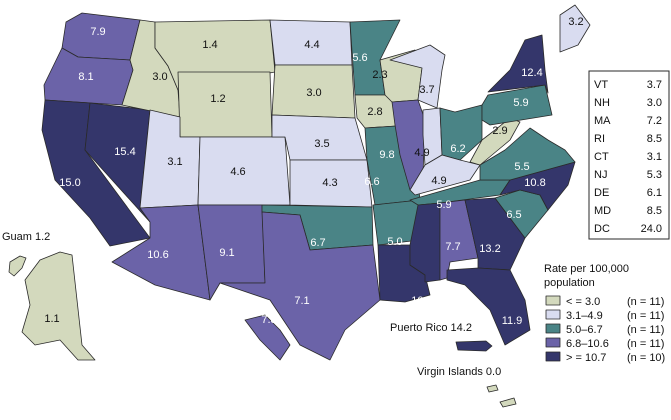 This screenshot has height=420, width=671. What do you see at coordinates (575, 22) in the screenshot?
I see `state-rate-me: 3.2` at bounding box center [575, 22].